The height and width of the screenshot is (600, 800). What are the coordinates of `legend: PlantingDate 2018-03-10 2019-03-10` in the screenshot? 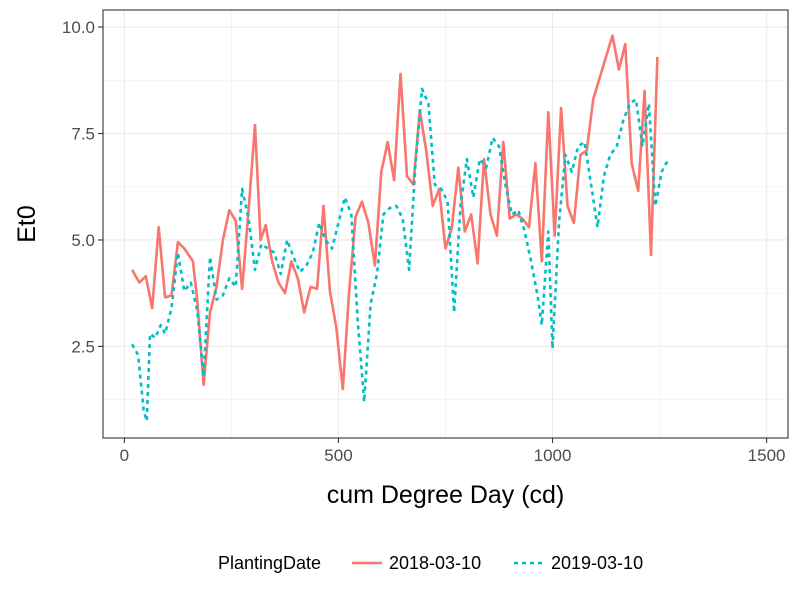 It's located at (430, 563).